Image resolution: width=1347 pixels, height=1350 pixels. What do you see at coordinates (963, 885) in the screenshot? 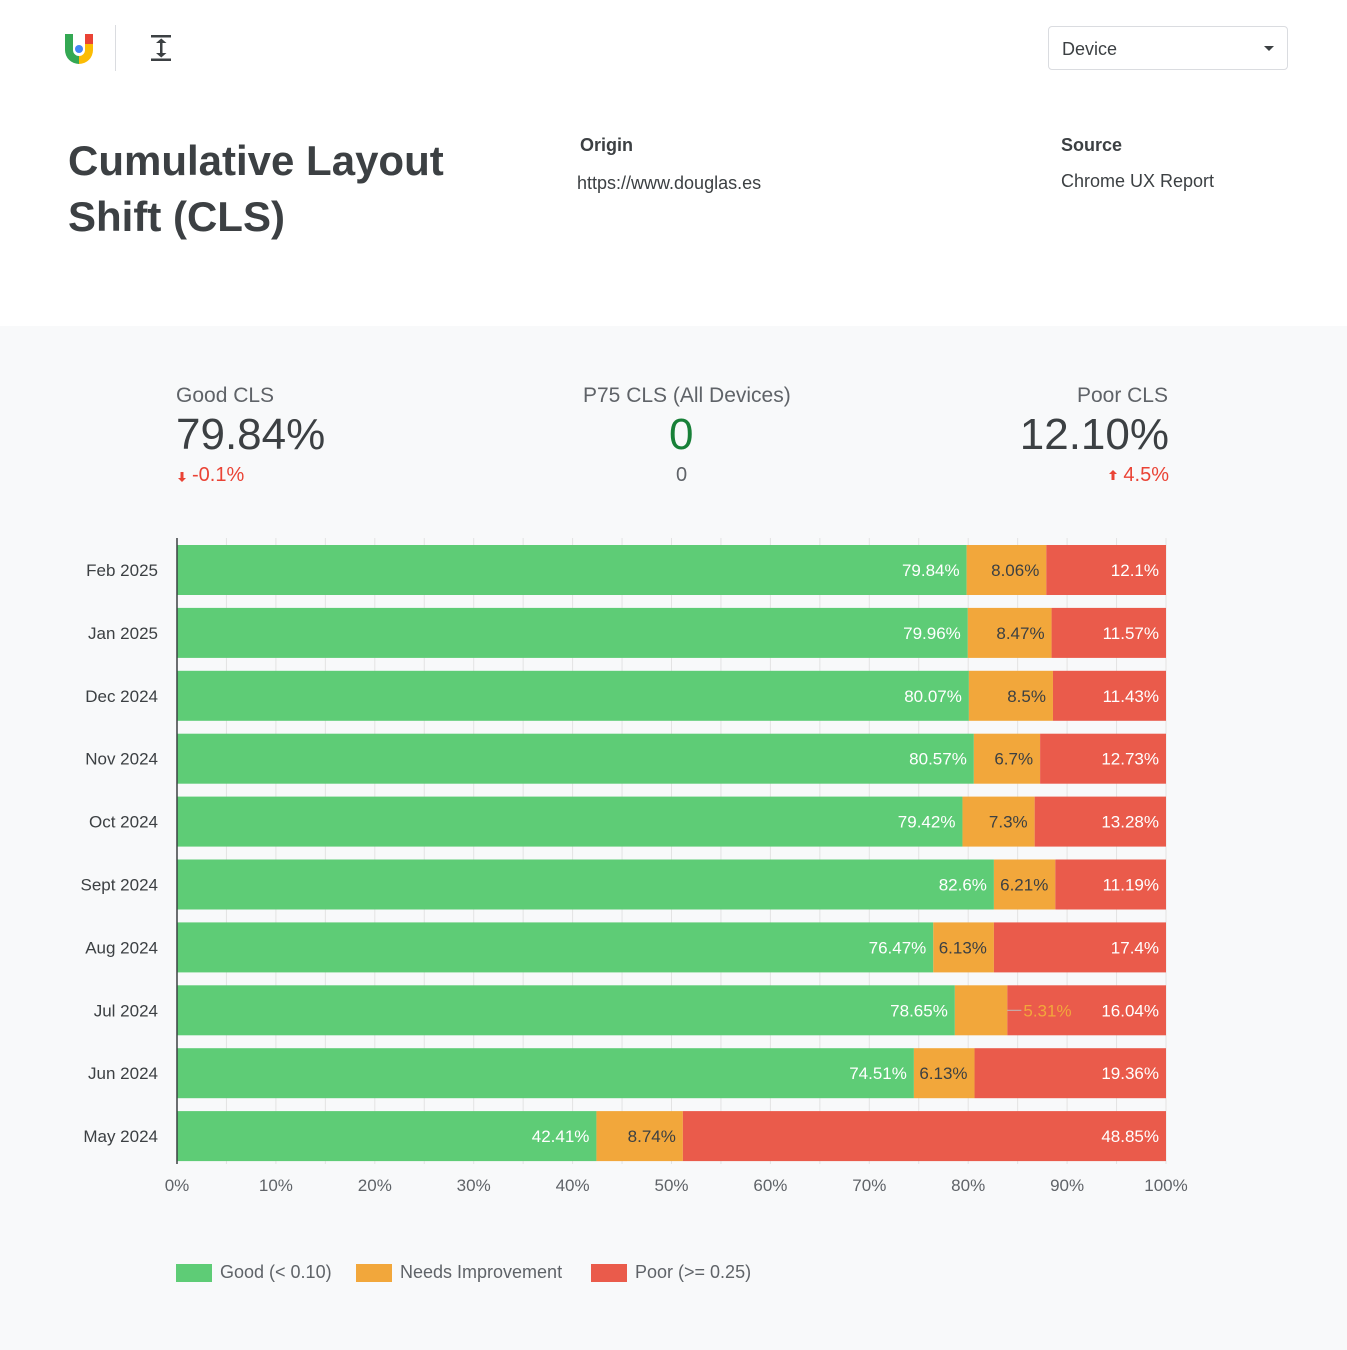
I see `data-label: 82.6%` at bounding box center [963, 885].